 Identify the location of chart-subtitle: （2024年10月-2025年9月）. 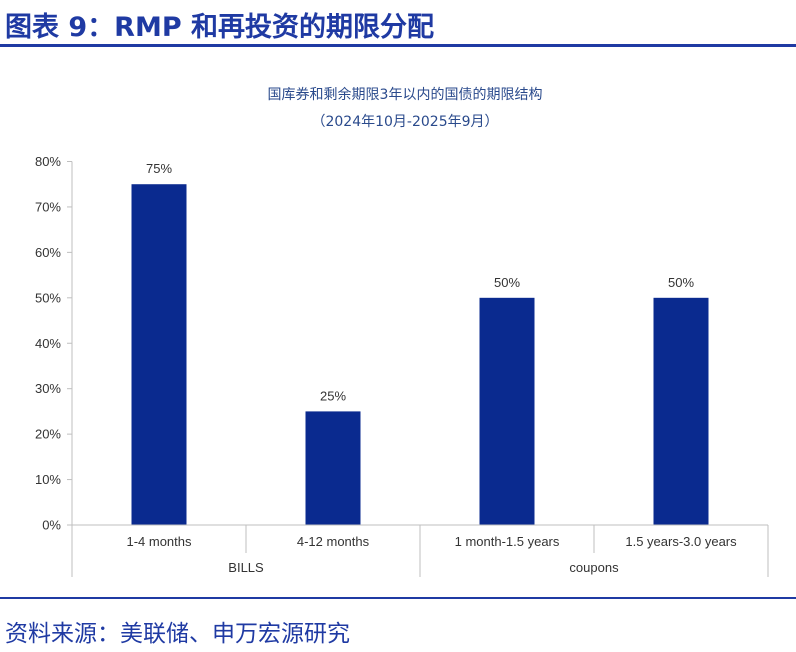
(404, 122).